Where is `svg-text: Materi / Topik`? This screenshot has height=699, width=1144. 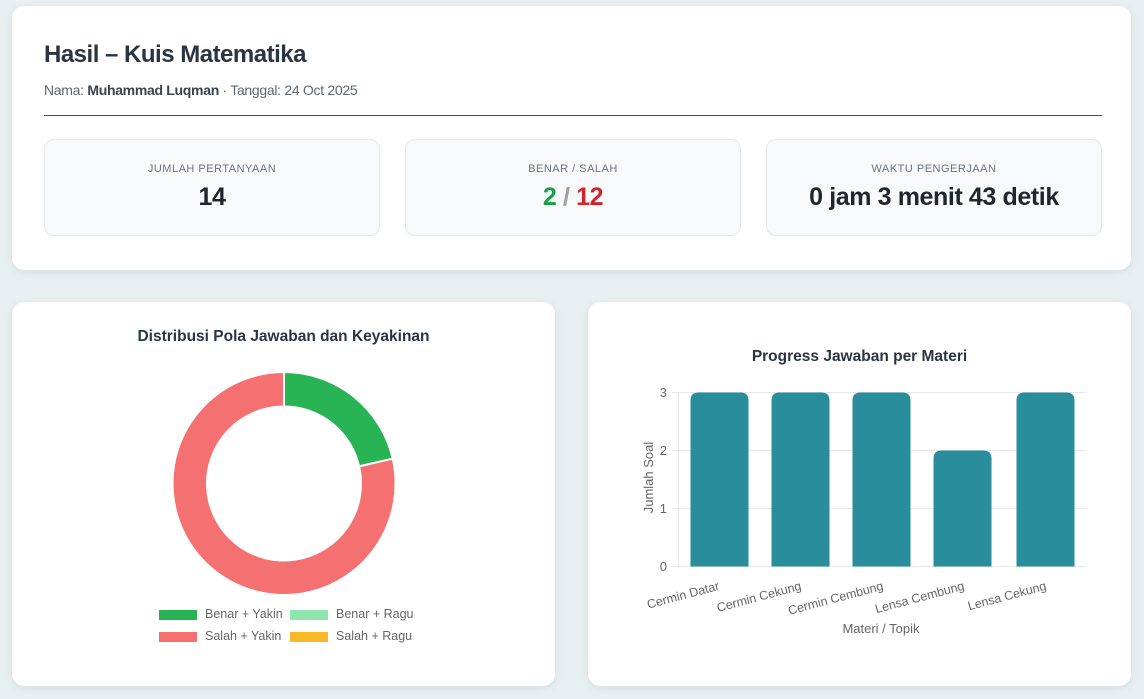
svg-text: Materi / Topik is located at coordinates (881, 628).